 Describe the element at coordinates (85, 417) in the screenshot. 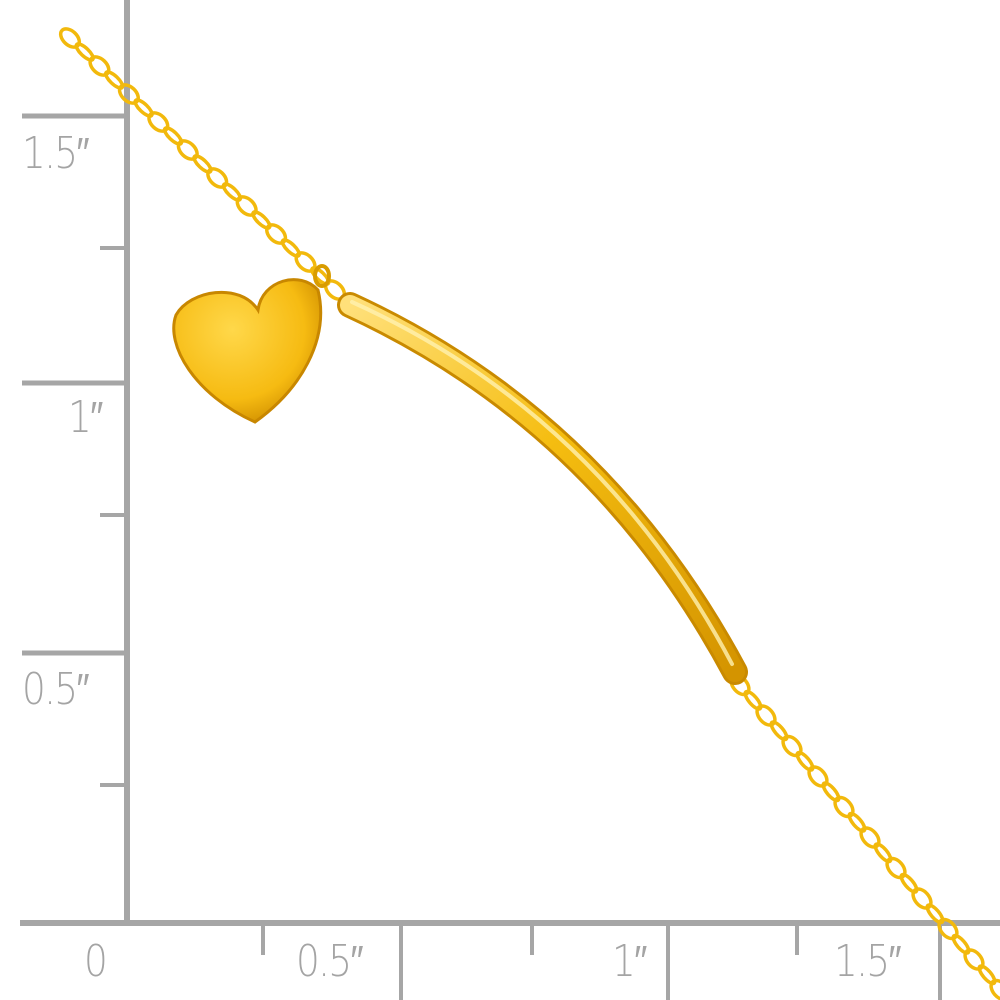

I see `ruler-label-1-inch: 1″` at that location.